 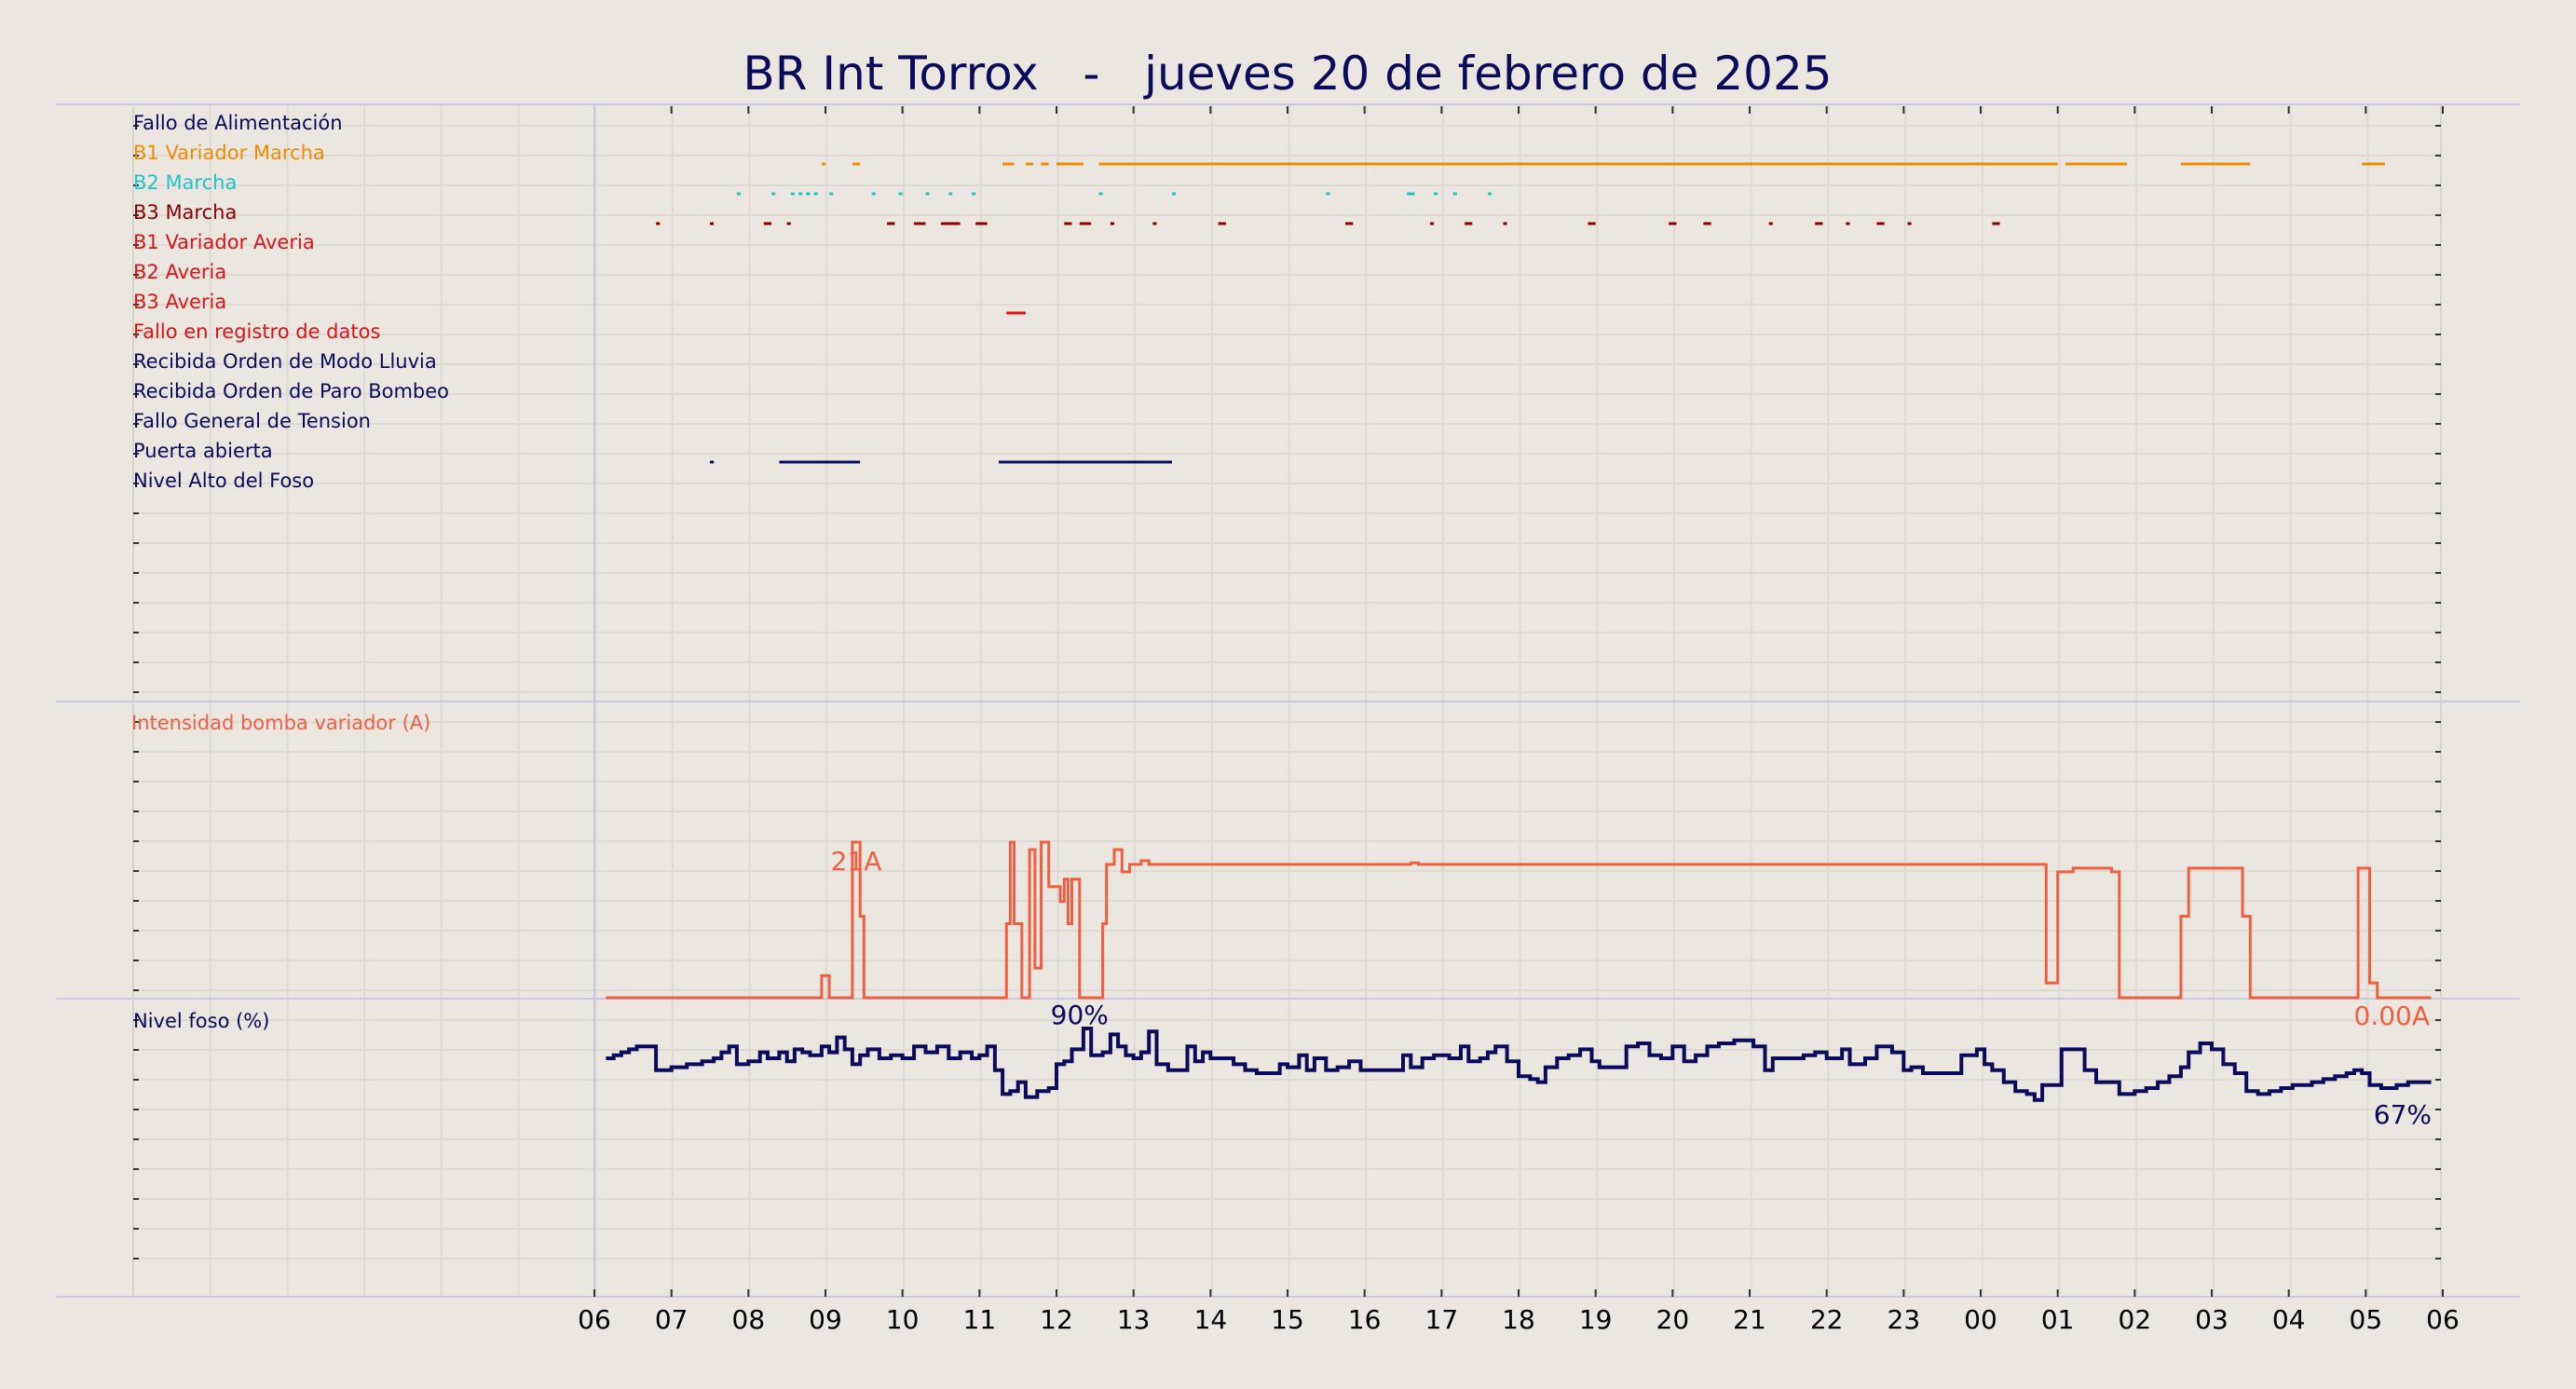 What do you see at coordinates (1080, 1015) in the screenshot?
I see `level-max-label: 90%` at bounding box center [1080, 1015].